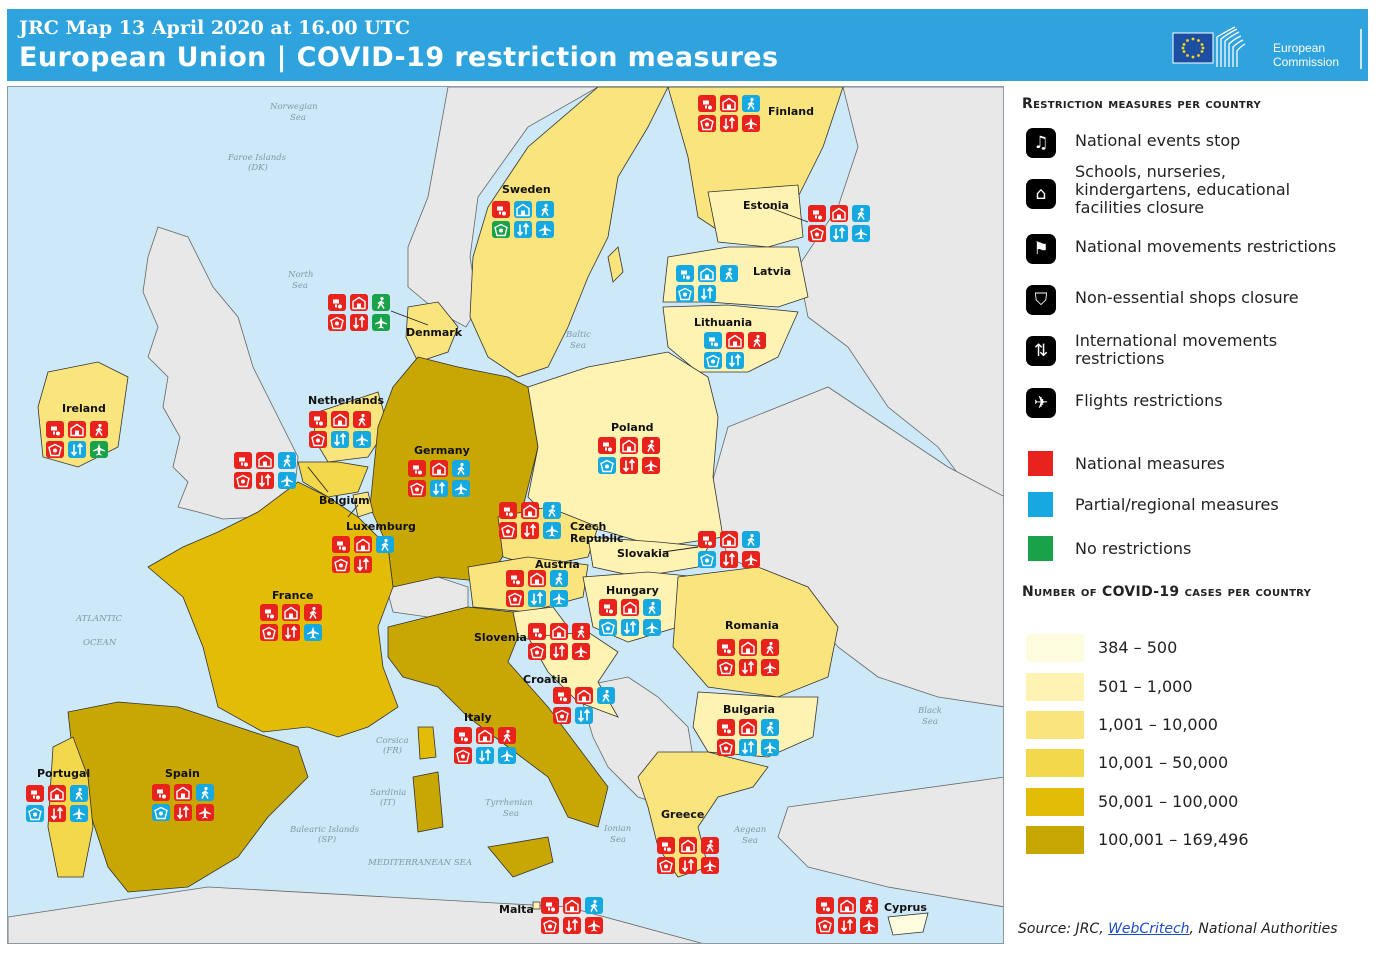 This screenshot has height=957, width=1394. I want to click on country-label: Lithuania, so click(723, 322).